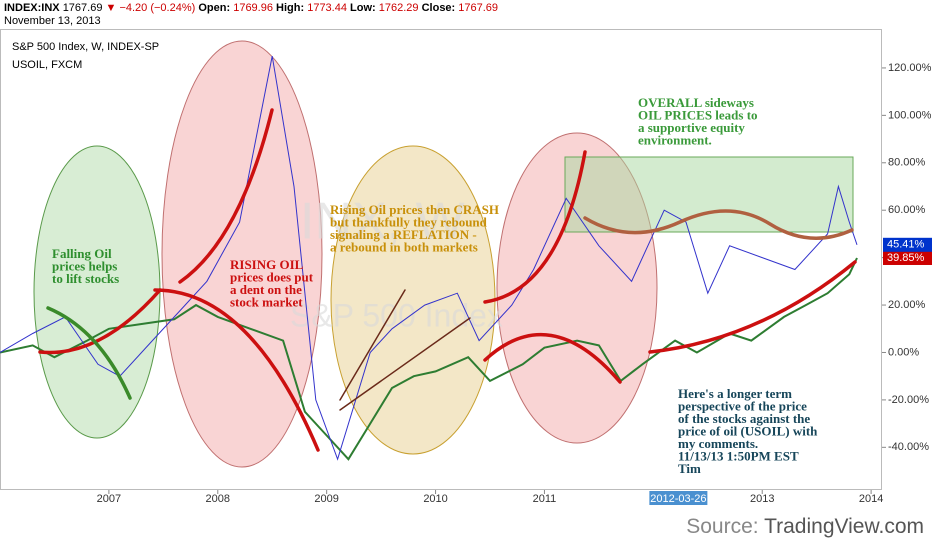 This screenshot has height=555, width=932. Describe the element at coordinates (718, 443) in the screenshot. I see `annotation-line: my comments.` at that location.